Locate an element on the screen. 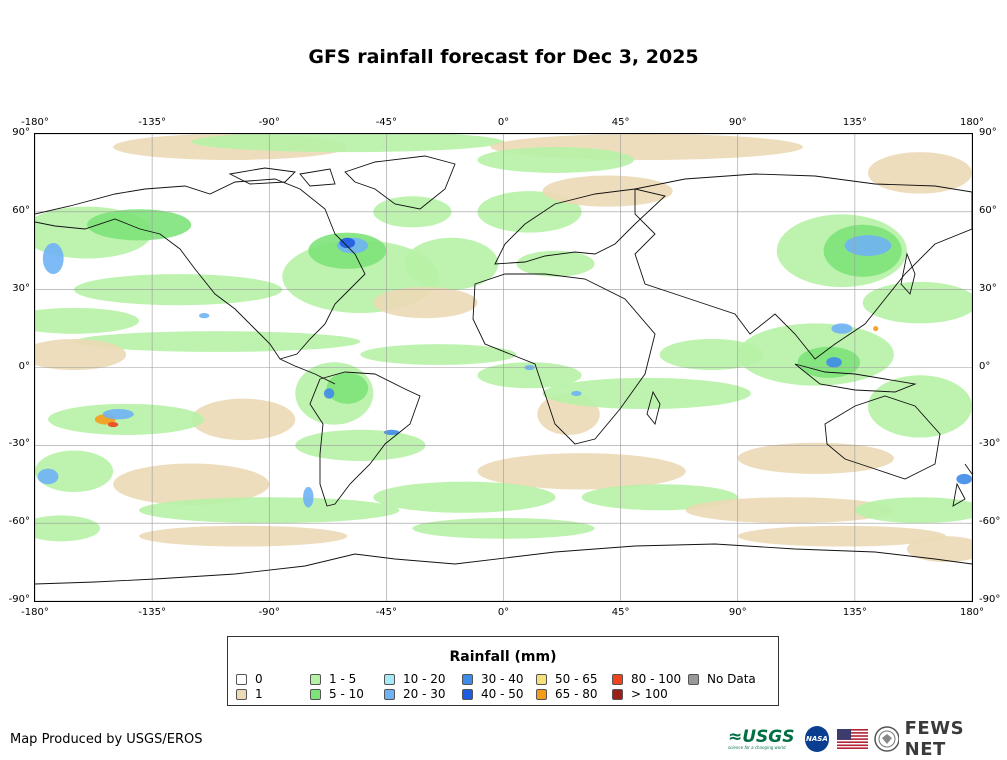  coast-antarctica is located at coordinates (503, 564).